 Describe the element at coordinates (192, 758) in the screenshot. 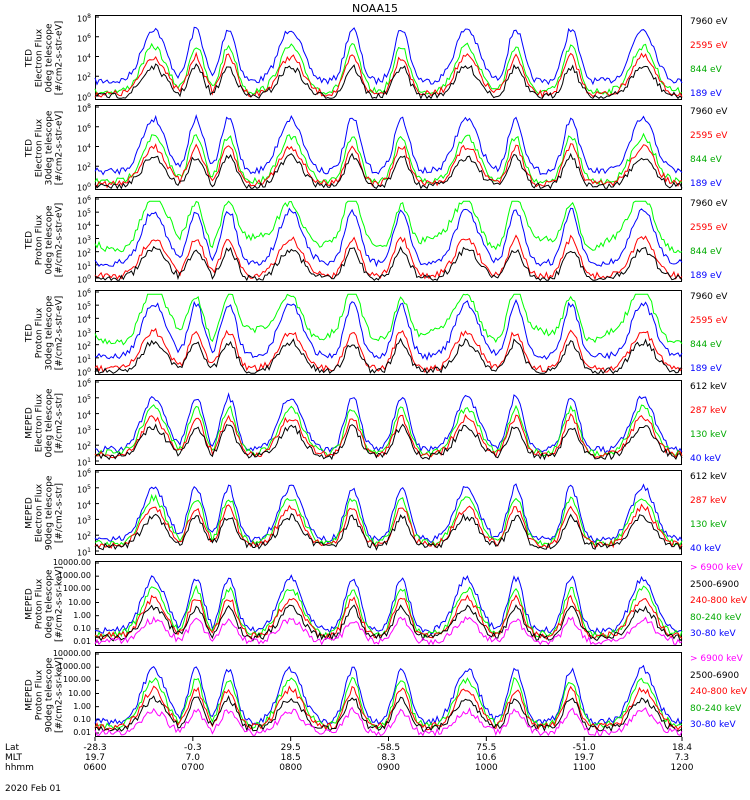

I see `x-tick-label: 7.0` at that location.